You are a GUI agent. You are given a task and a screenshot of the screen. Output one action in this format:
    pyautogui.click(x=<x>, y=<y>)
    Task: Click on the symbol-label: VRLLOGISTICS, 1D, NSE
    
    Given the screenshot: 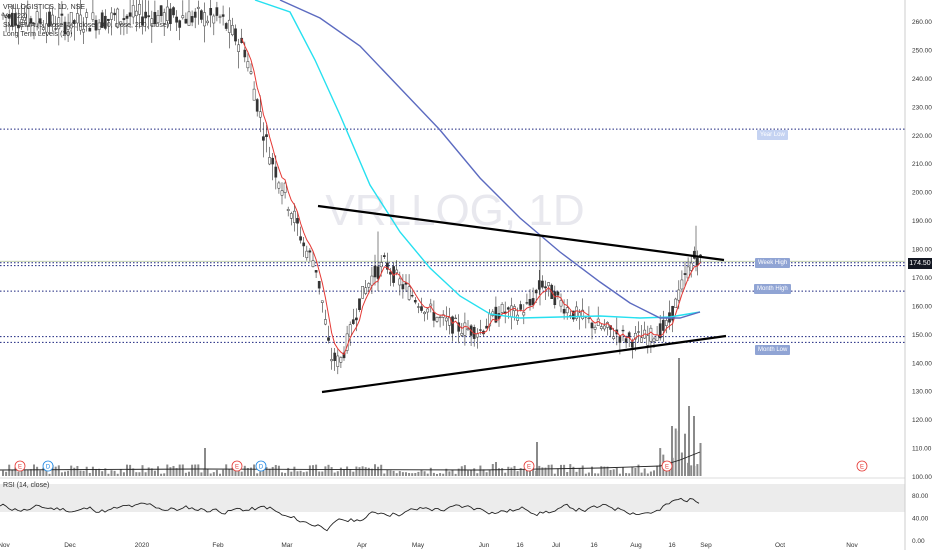 What is the action you would take?
    pyautogui.click(x=44, y=7)
    